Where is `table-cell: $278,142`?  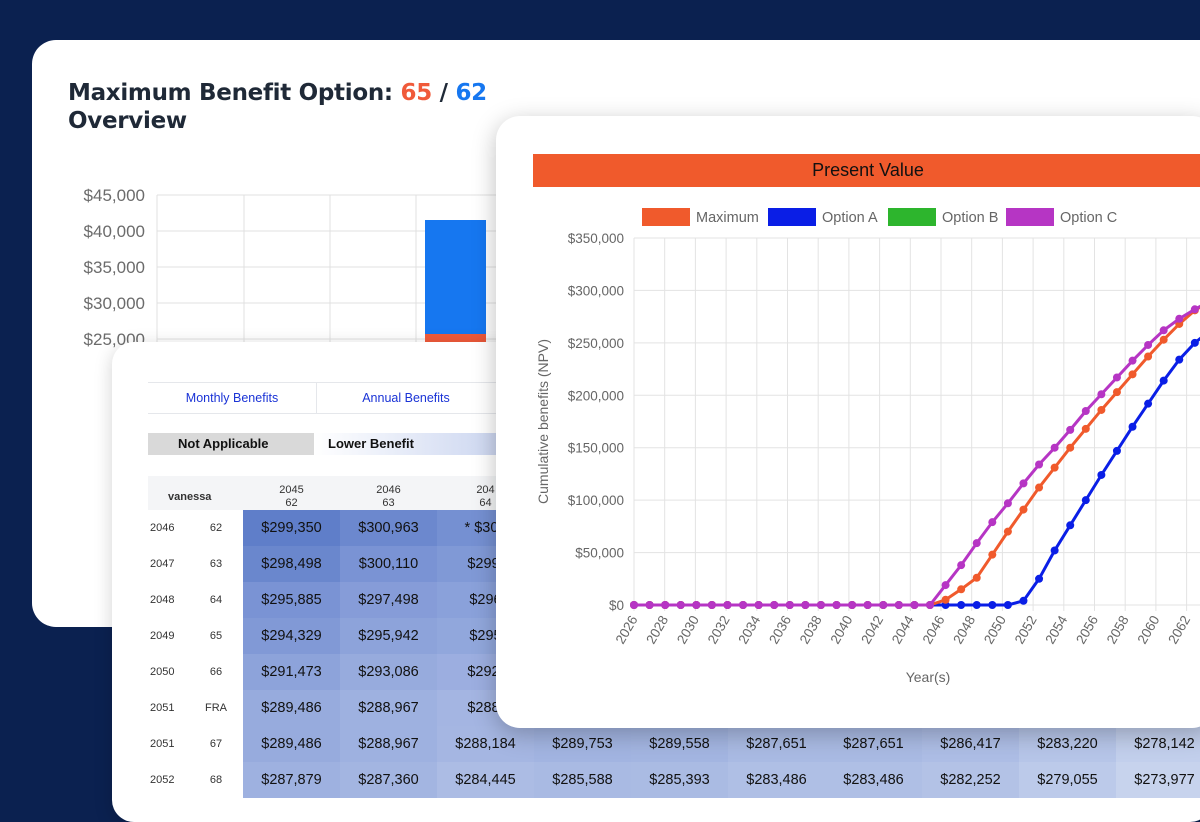 table-cell: $278,142 is located at coordinates (1158, 744).